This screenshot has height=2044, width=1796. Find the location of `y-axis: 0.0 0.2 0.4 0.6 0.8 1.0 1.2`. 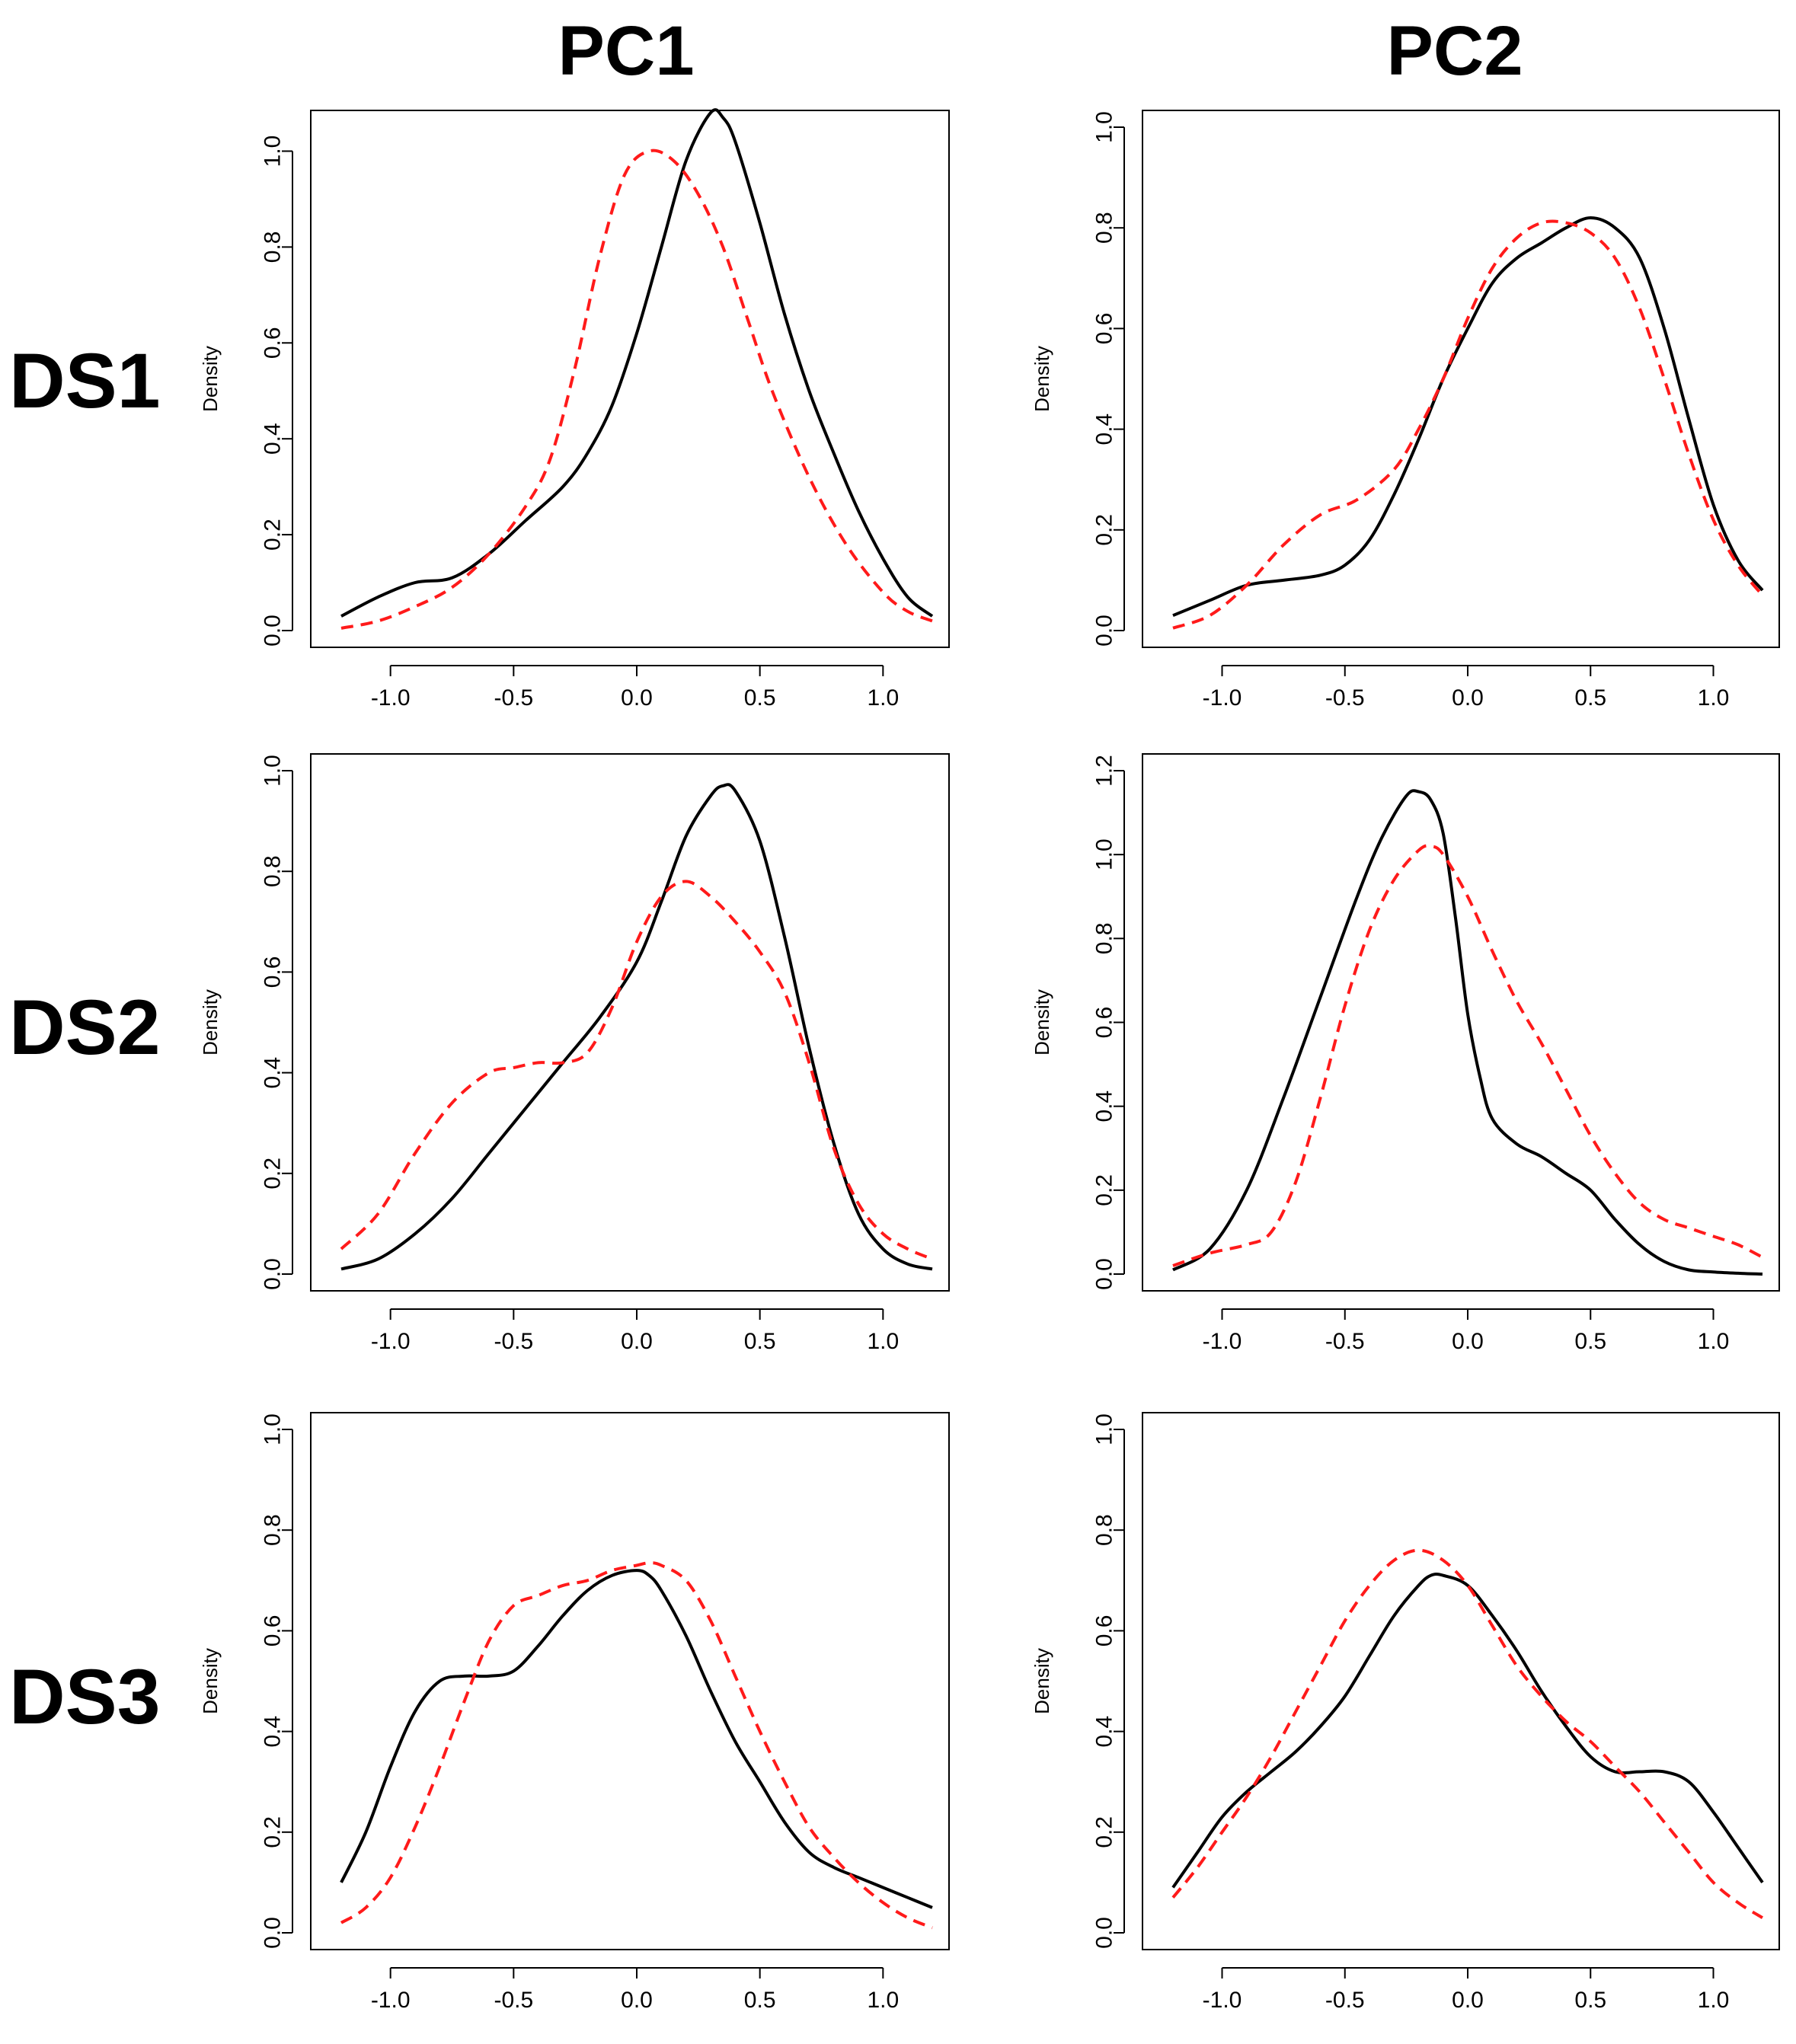

y-axis: 0.0 0.2 0.4 0.6 0.8 1.0 1.2 is located at coordinates (1108, 1022).